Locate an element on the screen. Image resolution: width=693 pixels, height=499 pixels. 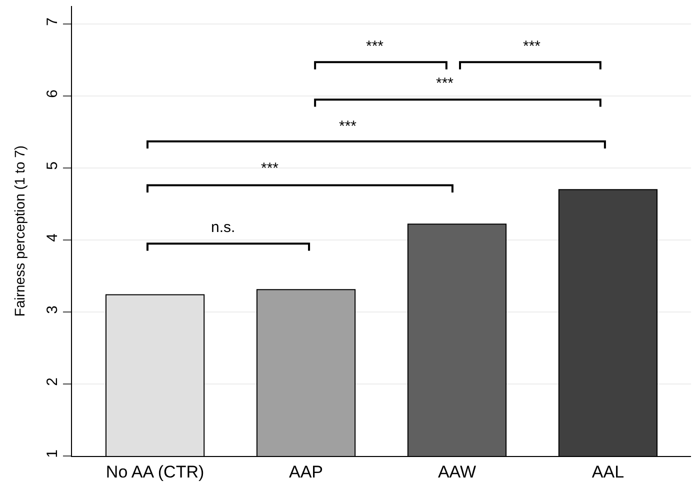
y-tick-label: 3 is located at coordinates (52, 310).